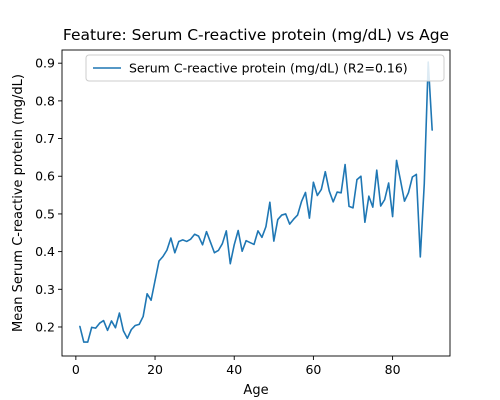 The width and height of the screenshot is (500, 400). Describe the element at coordinates (76, 369) in the screenshot. I see `x-tick-label: 0` at that location.